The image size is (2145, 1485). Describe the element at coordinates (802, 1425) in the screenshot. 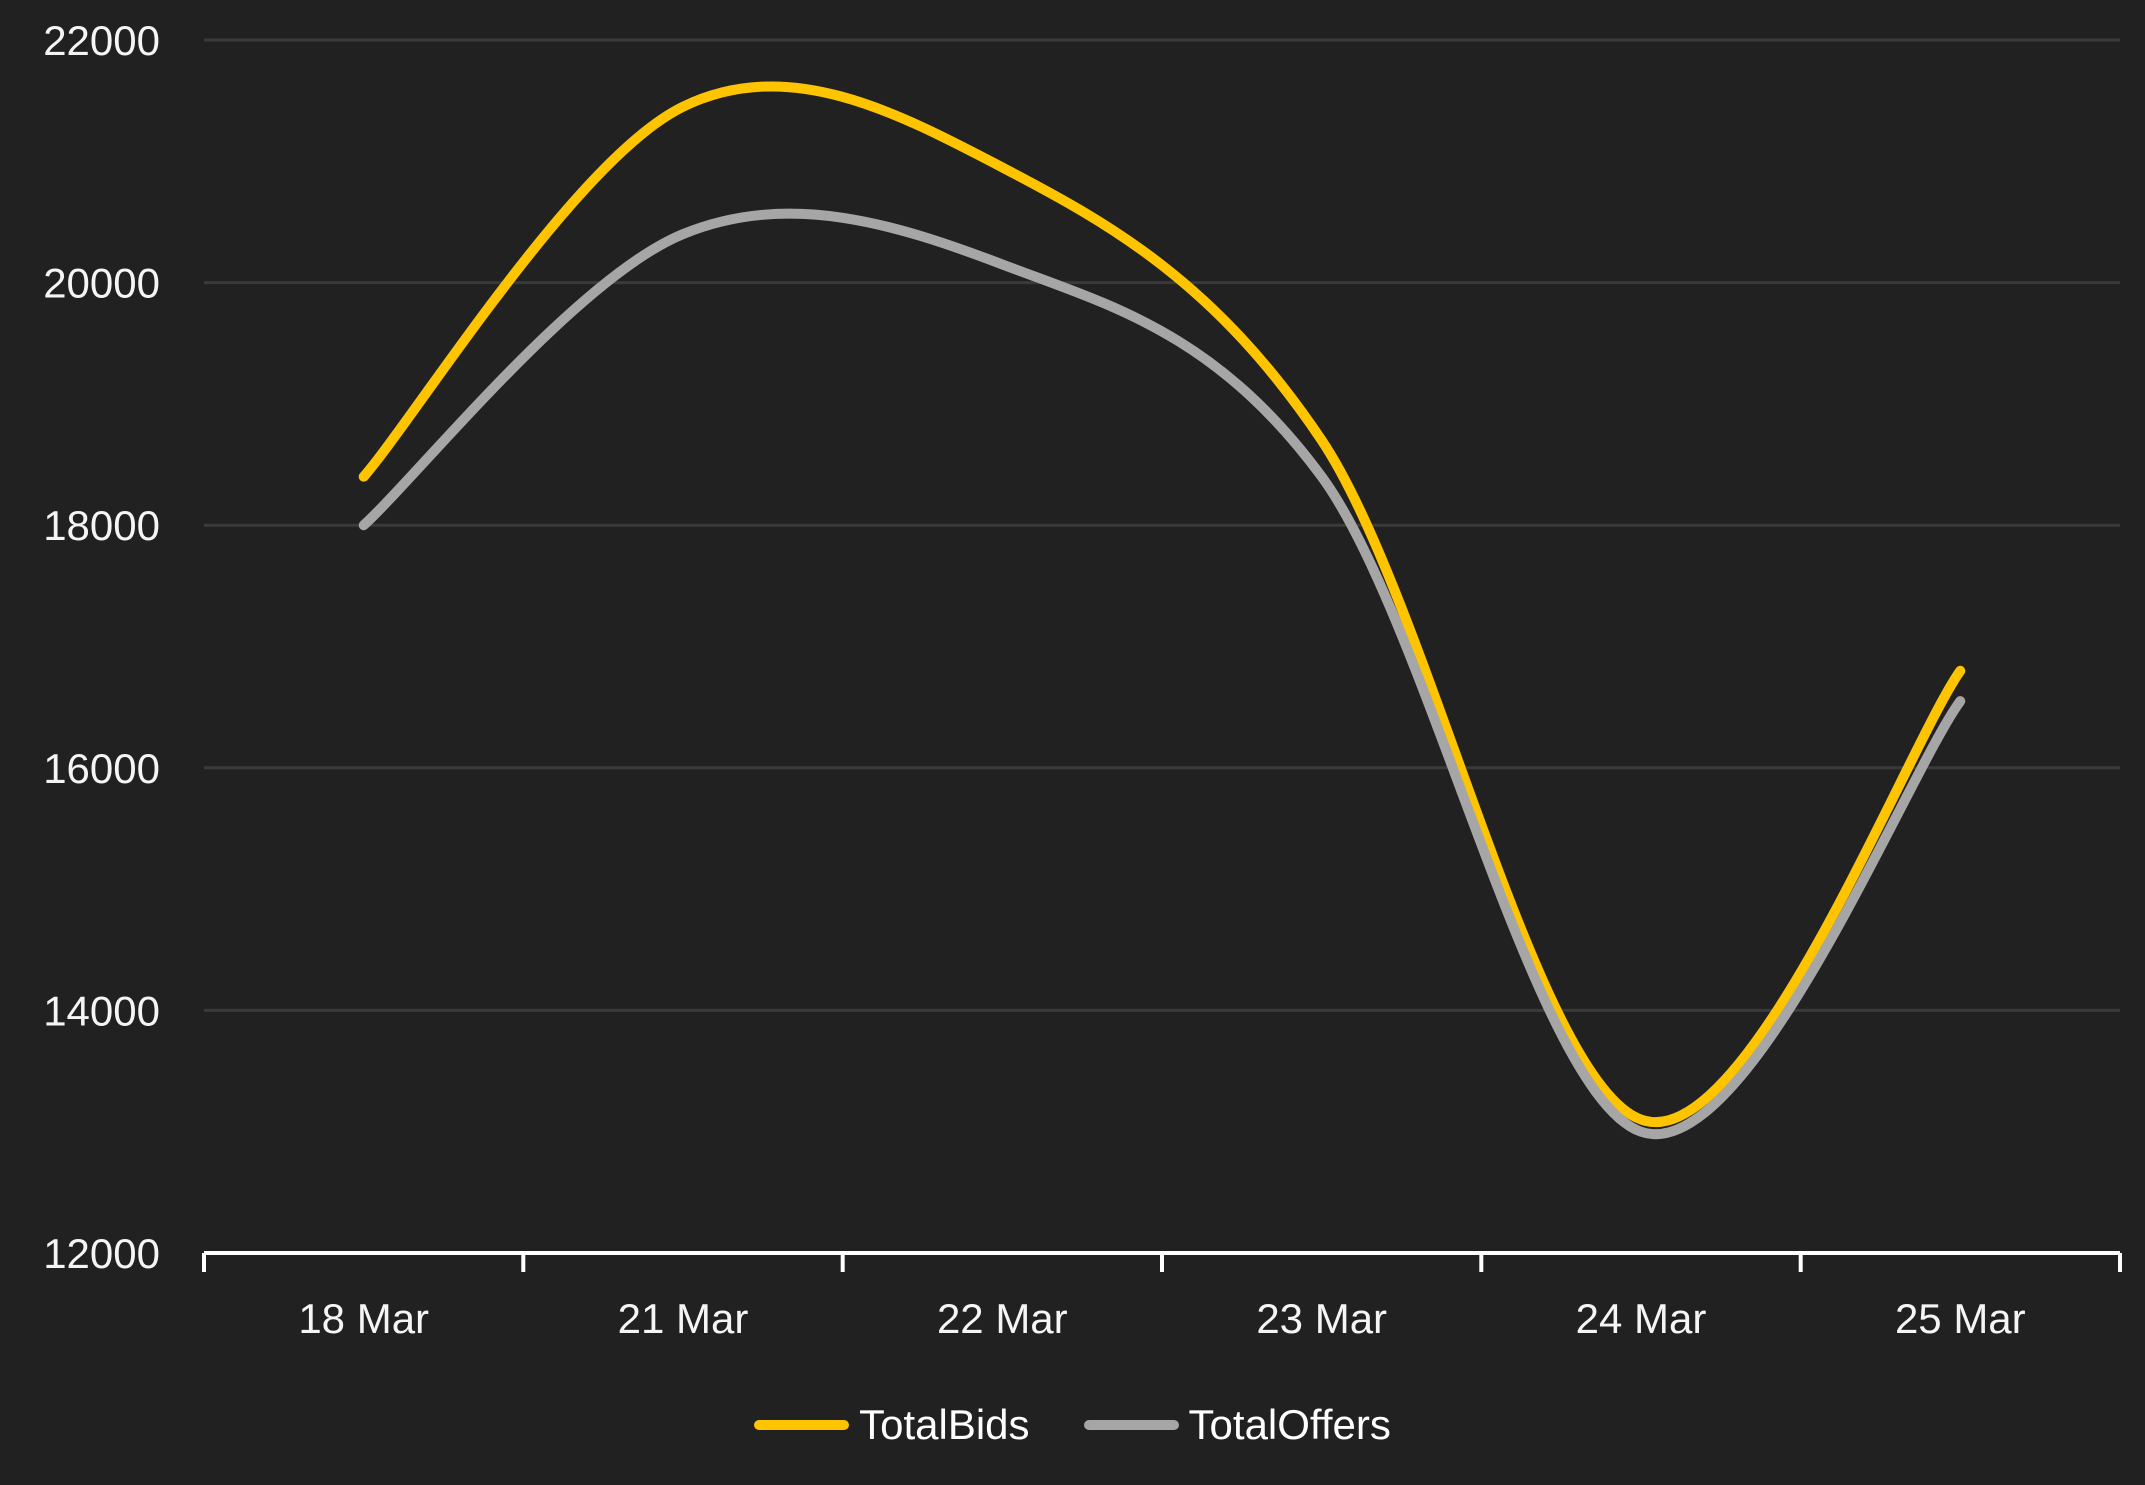

I see `totalbids-swatch-icon` at that location.